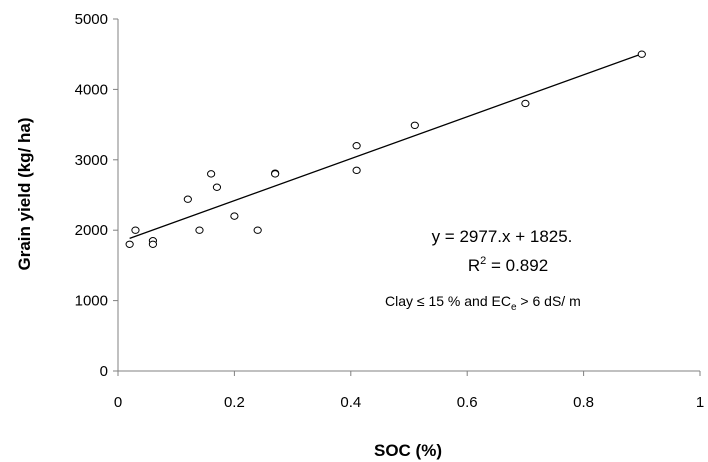 This screenshot has width=708, height=462. What do you see at coordinates (583, 402) in the screenshot?
I see `x-tick-label: 0.8` at bounding box center [583, 402].